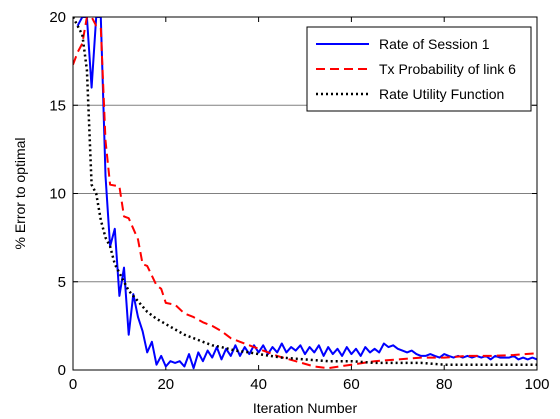 This screenshot has width=560, height=419. Describe the element at coordinates (165, 384) in the screenshot. I see `x-tick-label: 20` at that location.